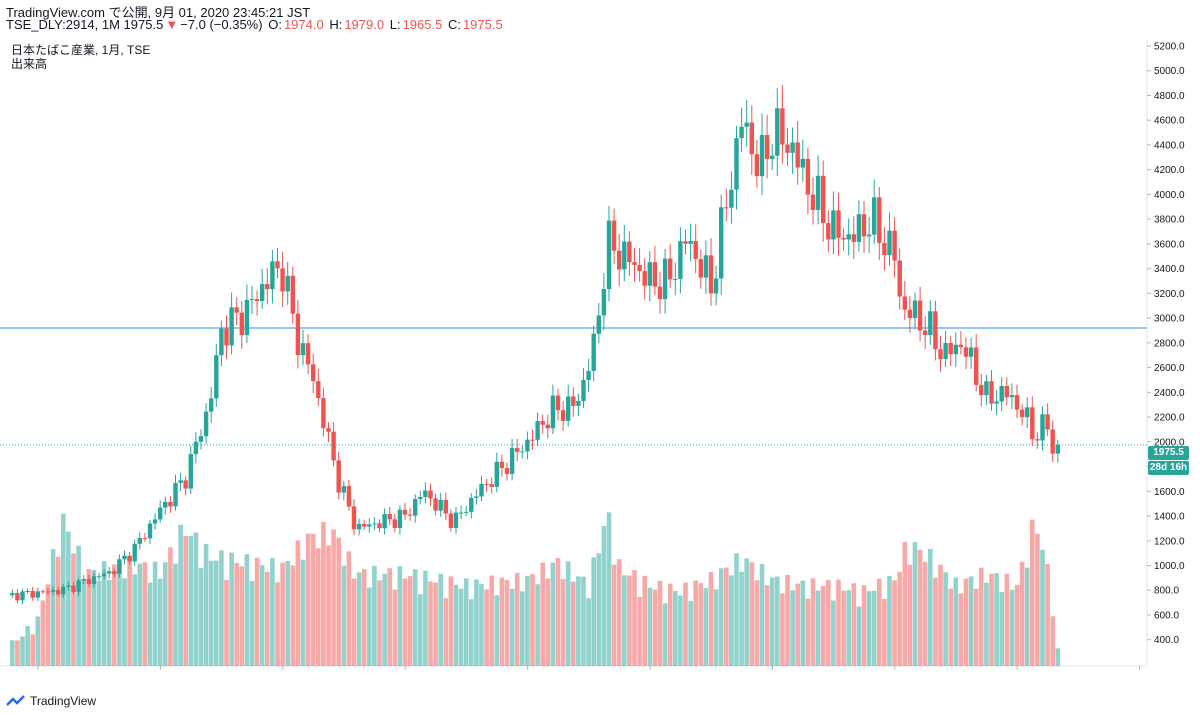 This screenshot has width=1200, height=715. What do you see at coordinates (1169, 517) in the screenshot?
I see `y-tick-label: 1400.0` at bounding box center [1169, 517].